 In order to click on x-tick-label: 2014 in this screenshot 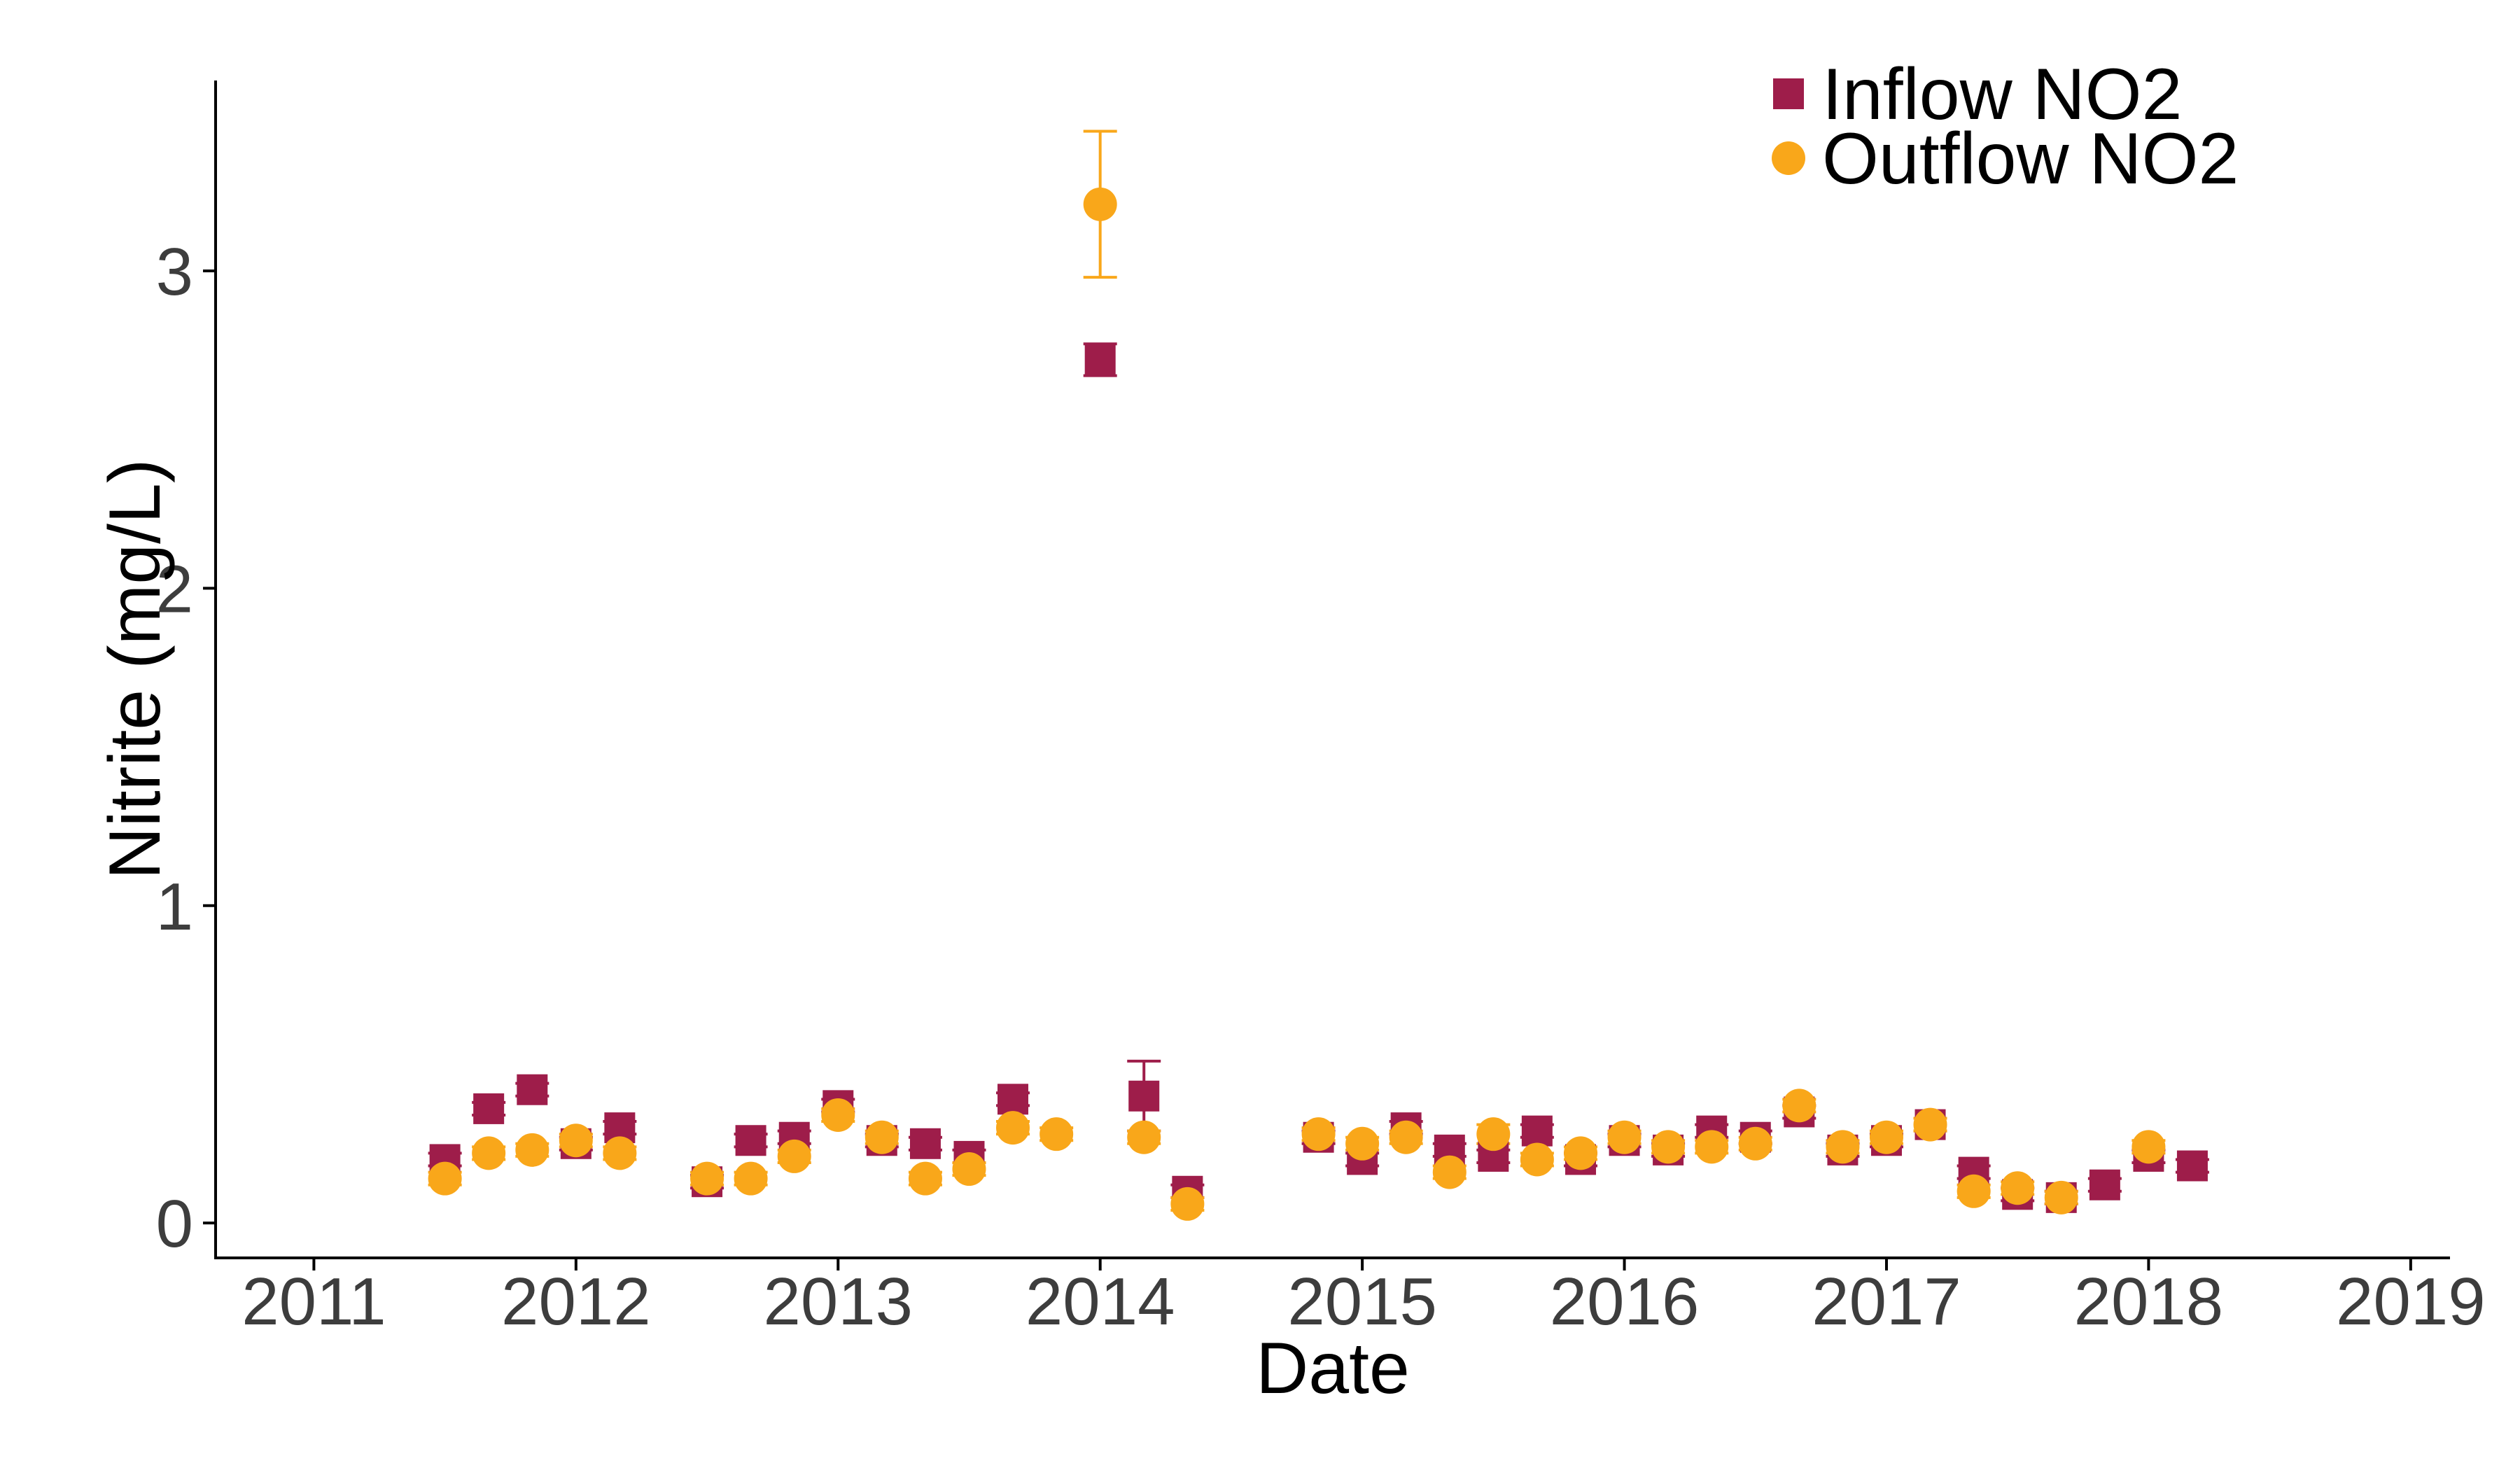, I will do `click(1100, 1301)`.